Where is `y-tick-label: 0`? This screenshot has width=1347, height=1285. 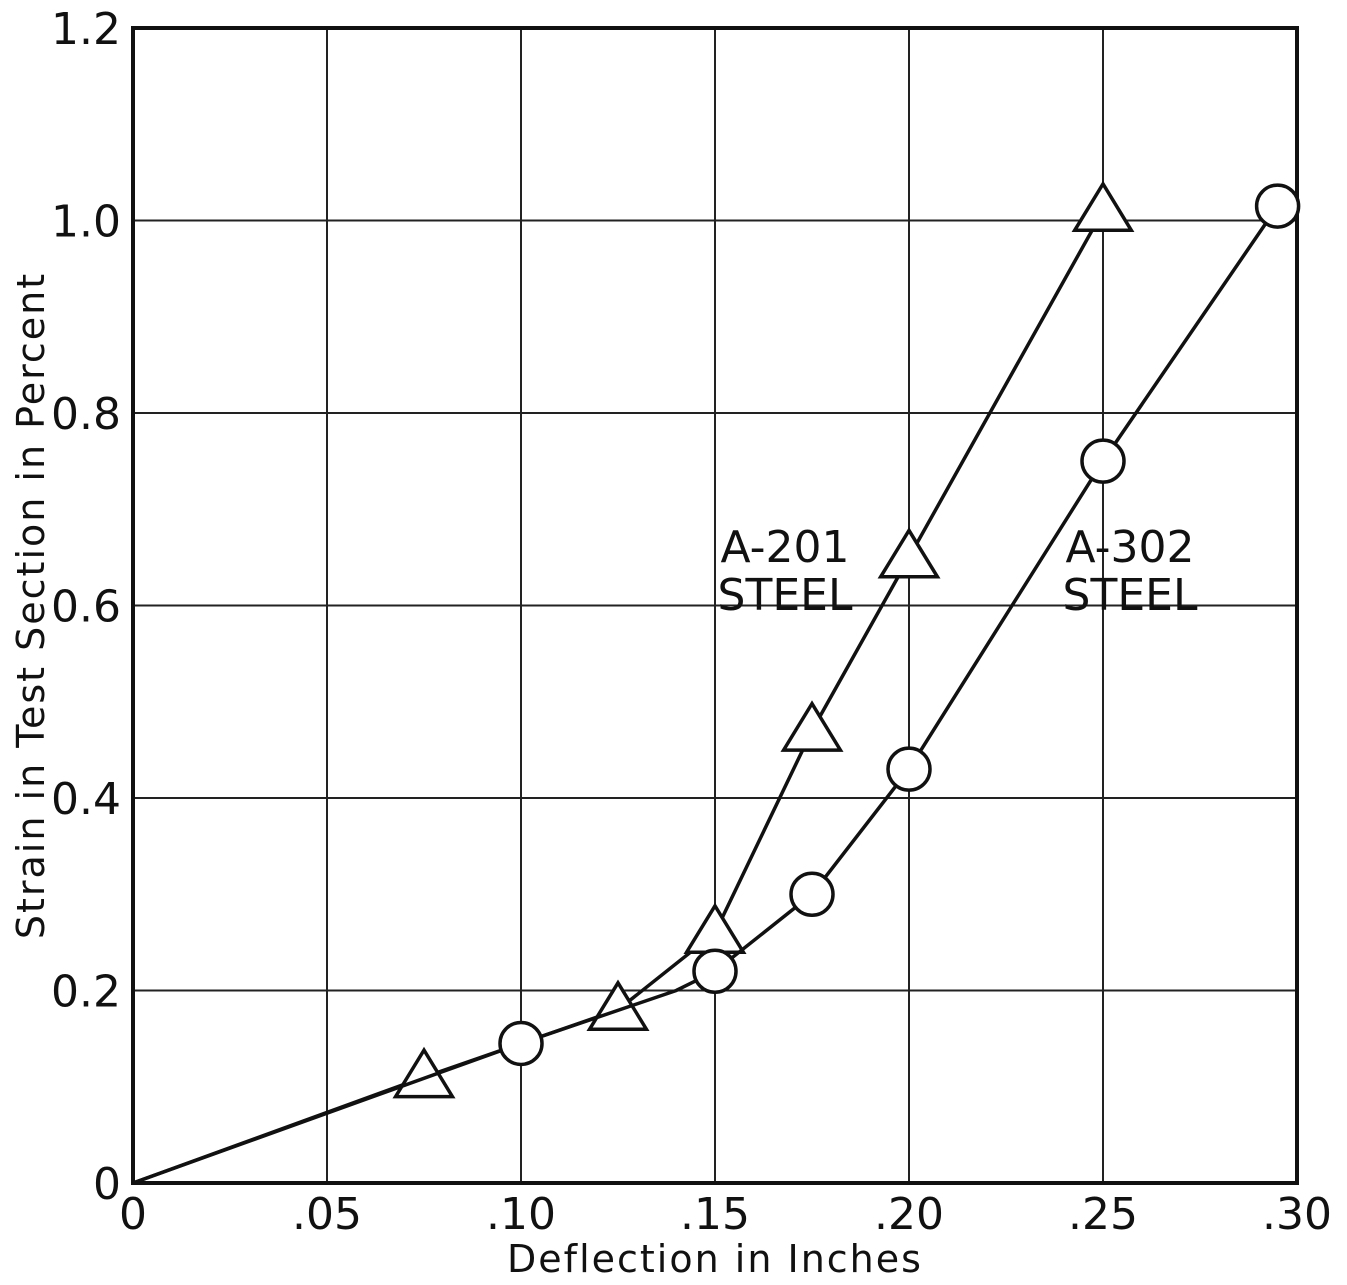
y-tick-label: 0 is located at coordinates (107, 1184).